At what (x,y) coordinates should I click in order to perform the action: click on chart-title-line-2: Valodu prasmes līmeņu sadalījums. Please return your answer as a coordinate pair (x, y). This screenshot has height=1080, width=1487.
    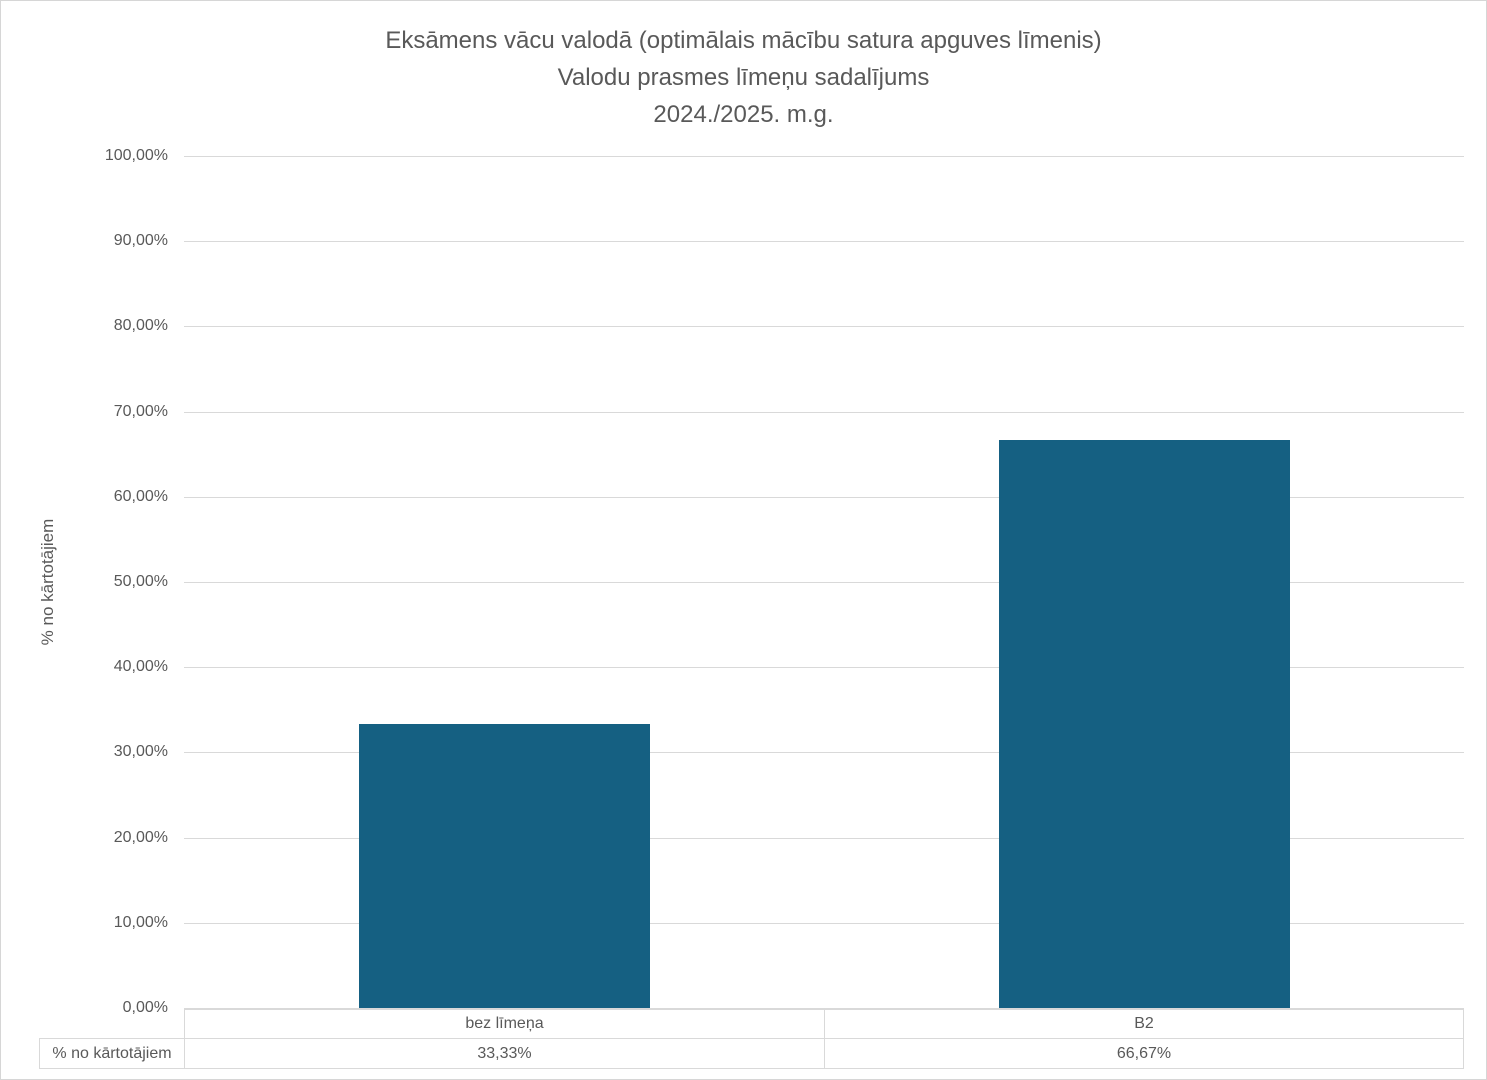
    Looking at the image, I should click on (743, 77).